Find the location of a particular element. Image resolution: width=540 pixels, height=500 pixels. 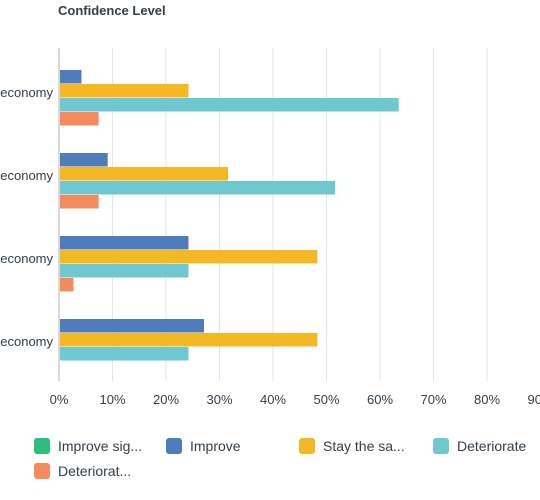

tick-label: 70% is located at coordinates (433, 399).